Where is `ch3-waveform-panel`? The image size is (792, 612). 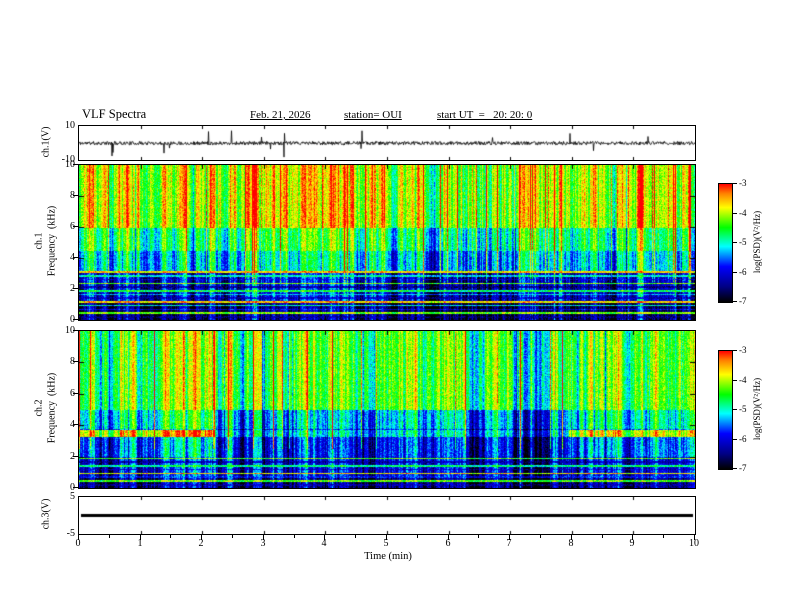
ch3-waveform-panel is located at coordinates (387, 515).